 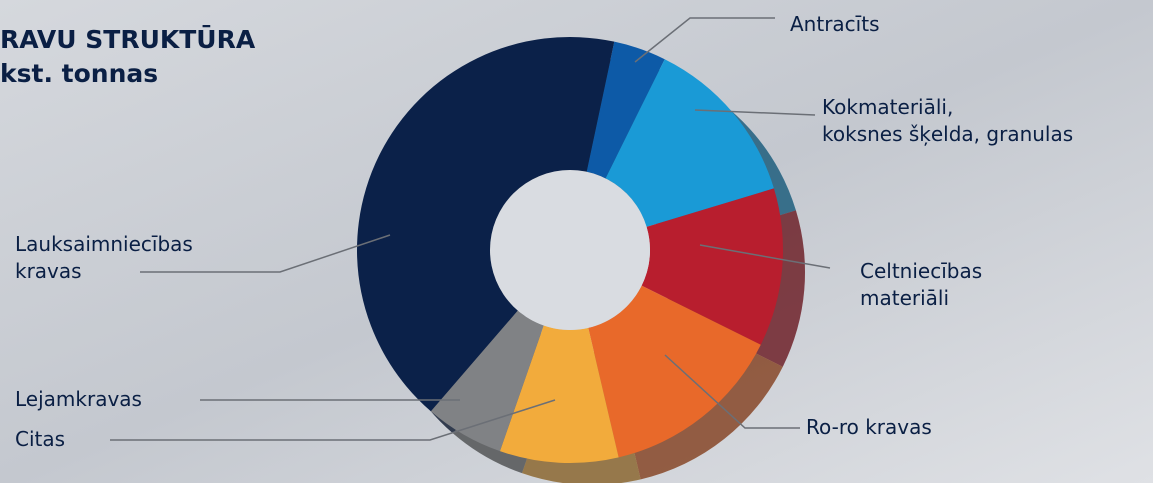 What do you see at coordinates (570, 250) in the screenshot?
I see `donut-hole` at bounding box center [570, 250].